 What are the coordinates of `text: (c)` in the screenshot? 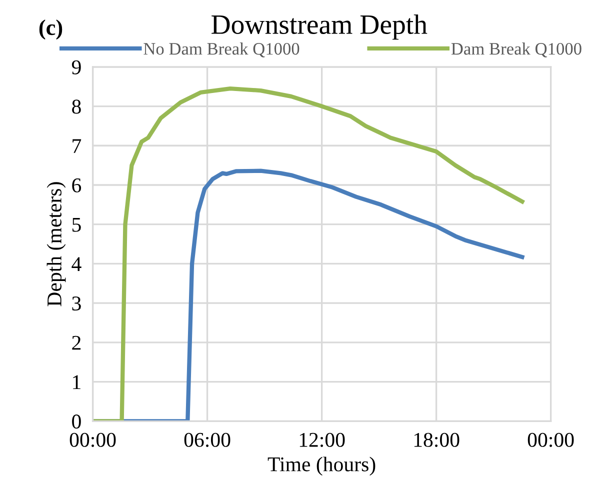 It's located at (50, 29).